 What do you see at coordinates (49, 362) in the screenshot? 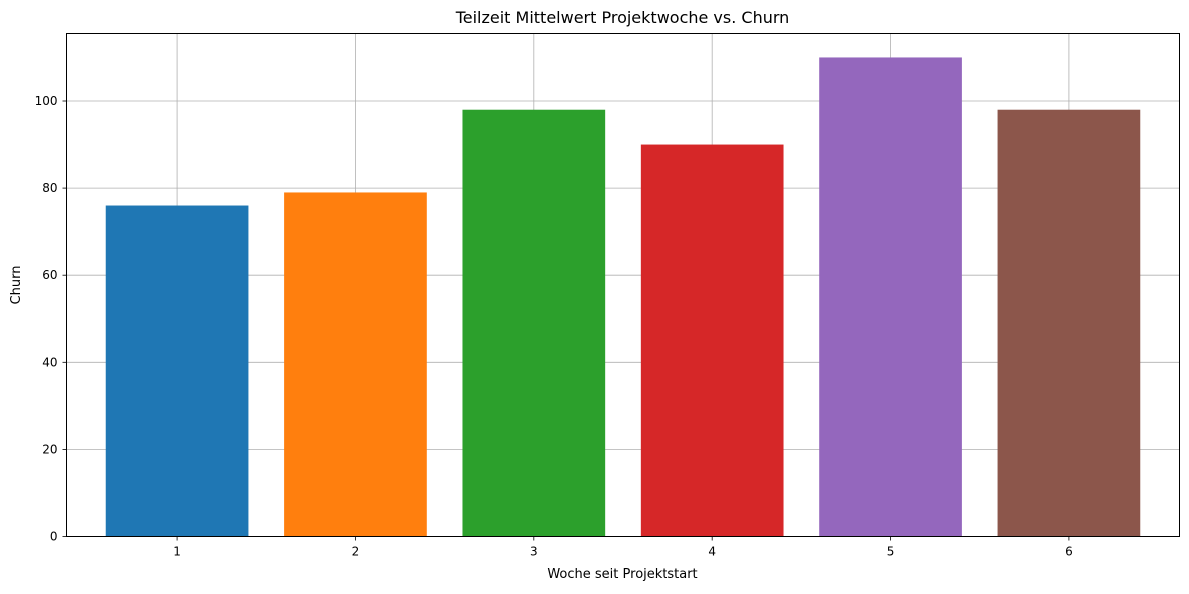
I see `y-tick-label: 40` at bounding box center [49, 362].